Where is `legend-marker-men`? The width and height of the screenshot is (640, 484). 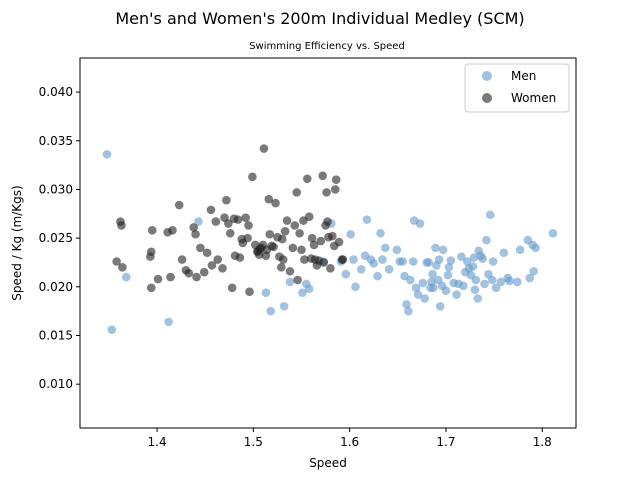
legend-marker-men is located at coordinates (487, 76).